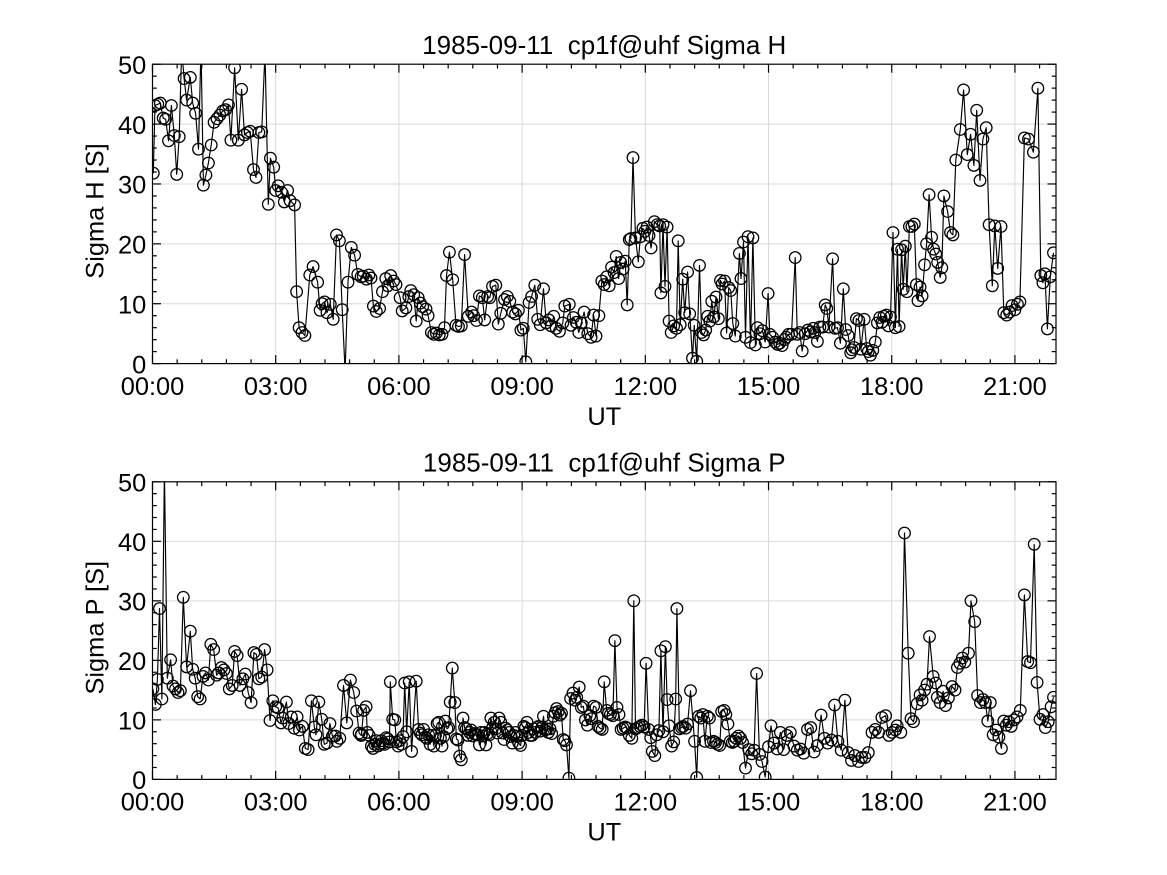 This screenshot has width=1167, height=875. What do you see at coordinates (95, 210) in the screenshot?
I see `svg-text: Sigma H [S]` at bounding box center [95, 210].